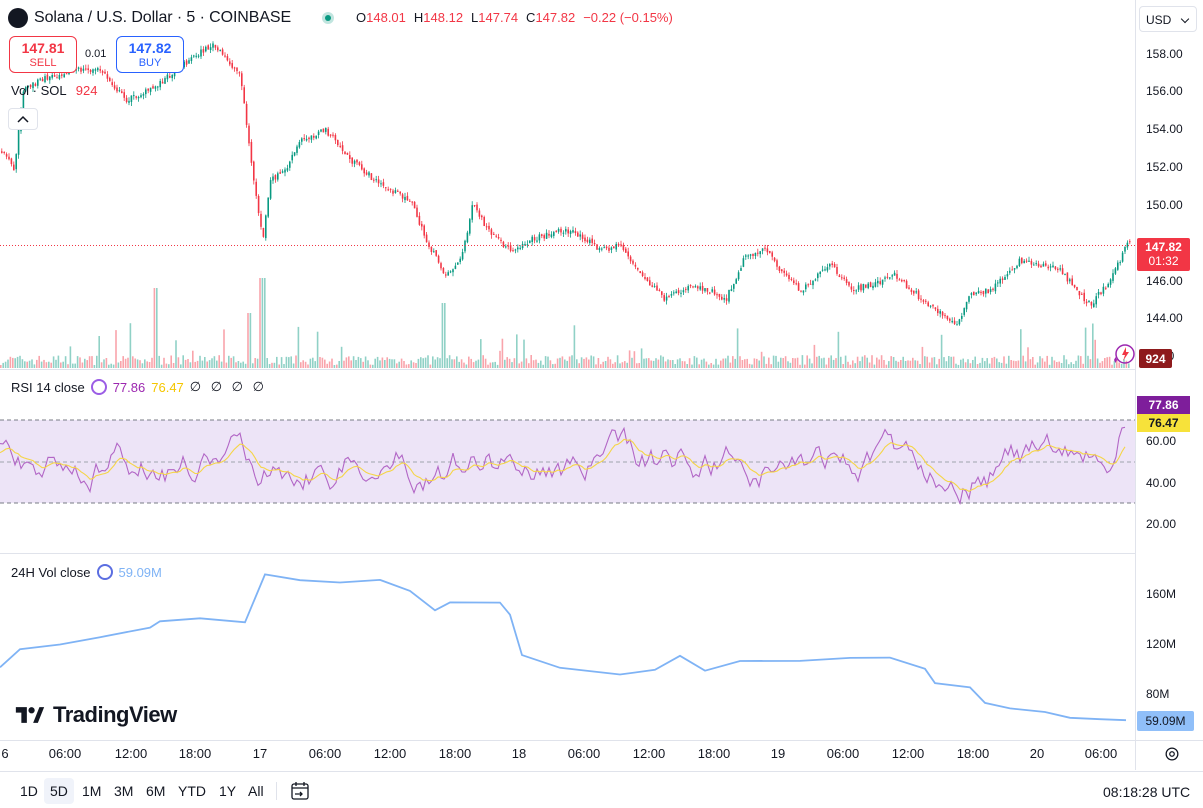 This screenshot has height=808, width=1203. What do you see at coordinates (300, 791) in the screenshot?
I see `calendar-goto-icon` at bounding box center [300, 791].